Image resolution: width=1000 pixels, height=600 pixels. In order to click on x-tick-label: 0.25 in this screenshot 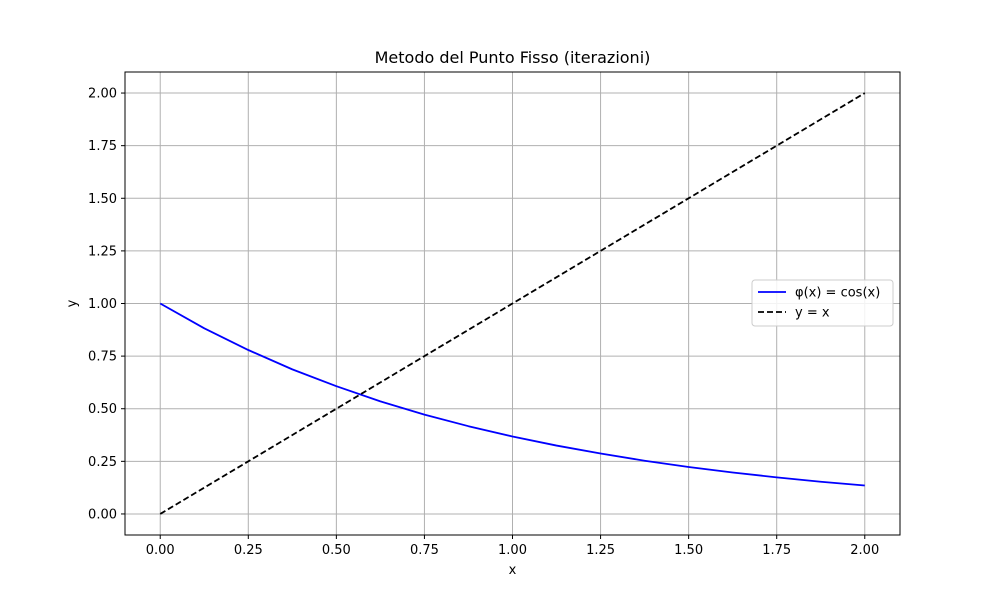, I will do `click(248, 550)`.